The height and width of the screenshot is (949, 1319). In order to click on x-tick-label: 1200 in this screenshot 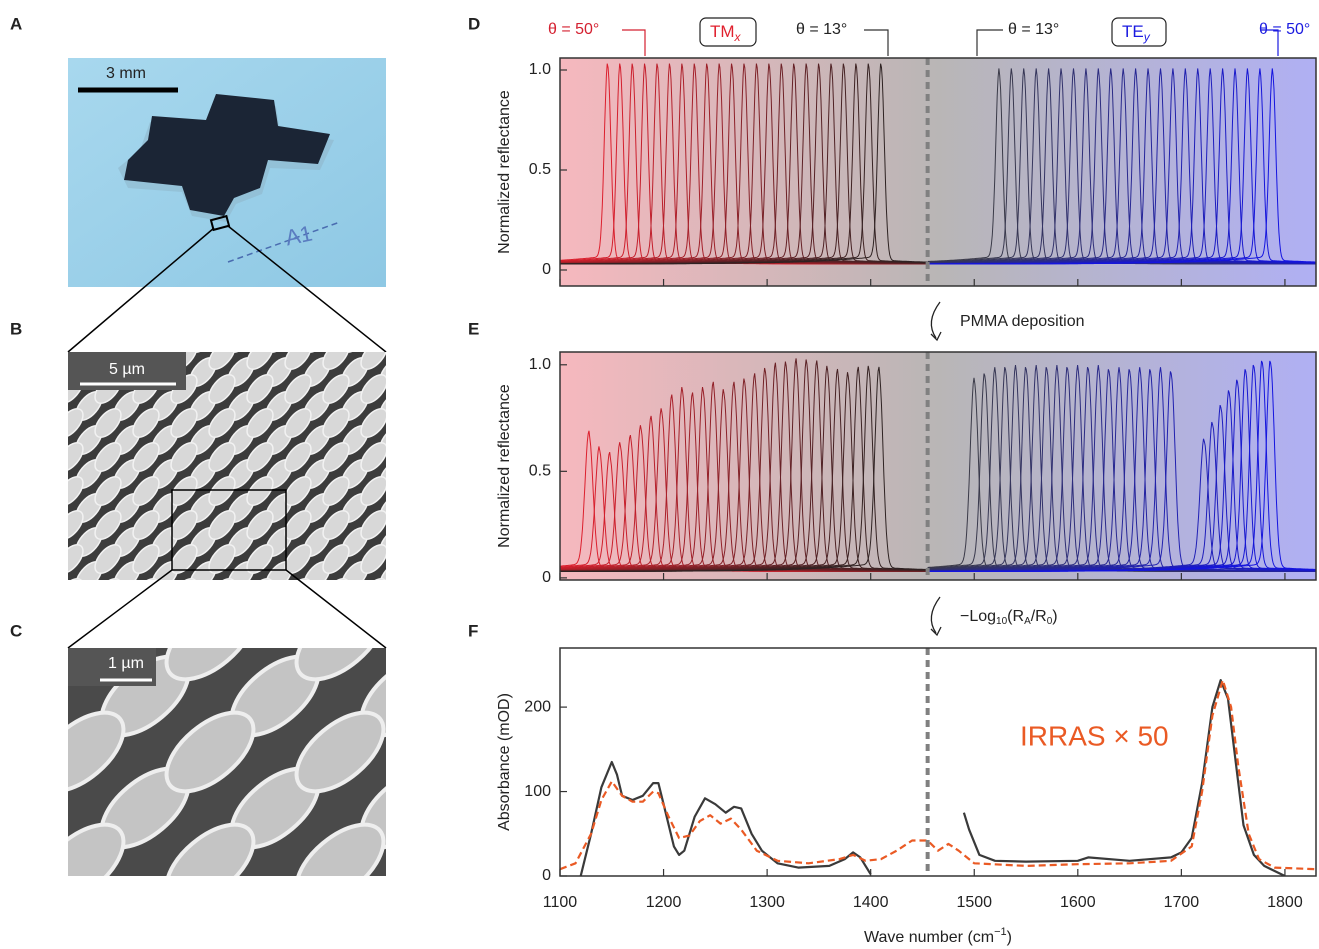, I will do `click(664, 902)`.